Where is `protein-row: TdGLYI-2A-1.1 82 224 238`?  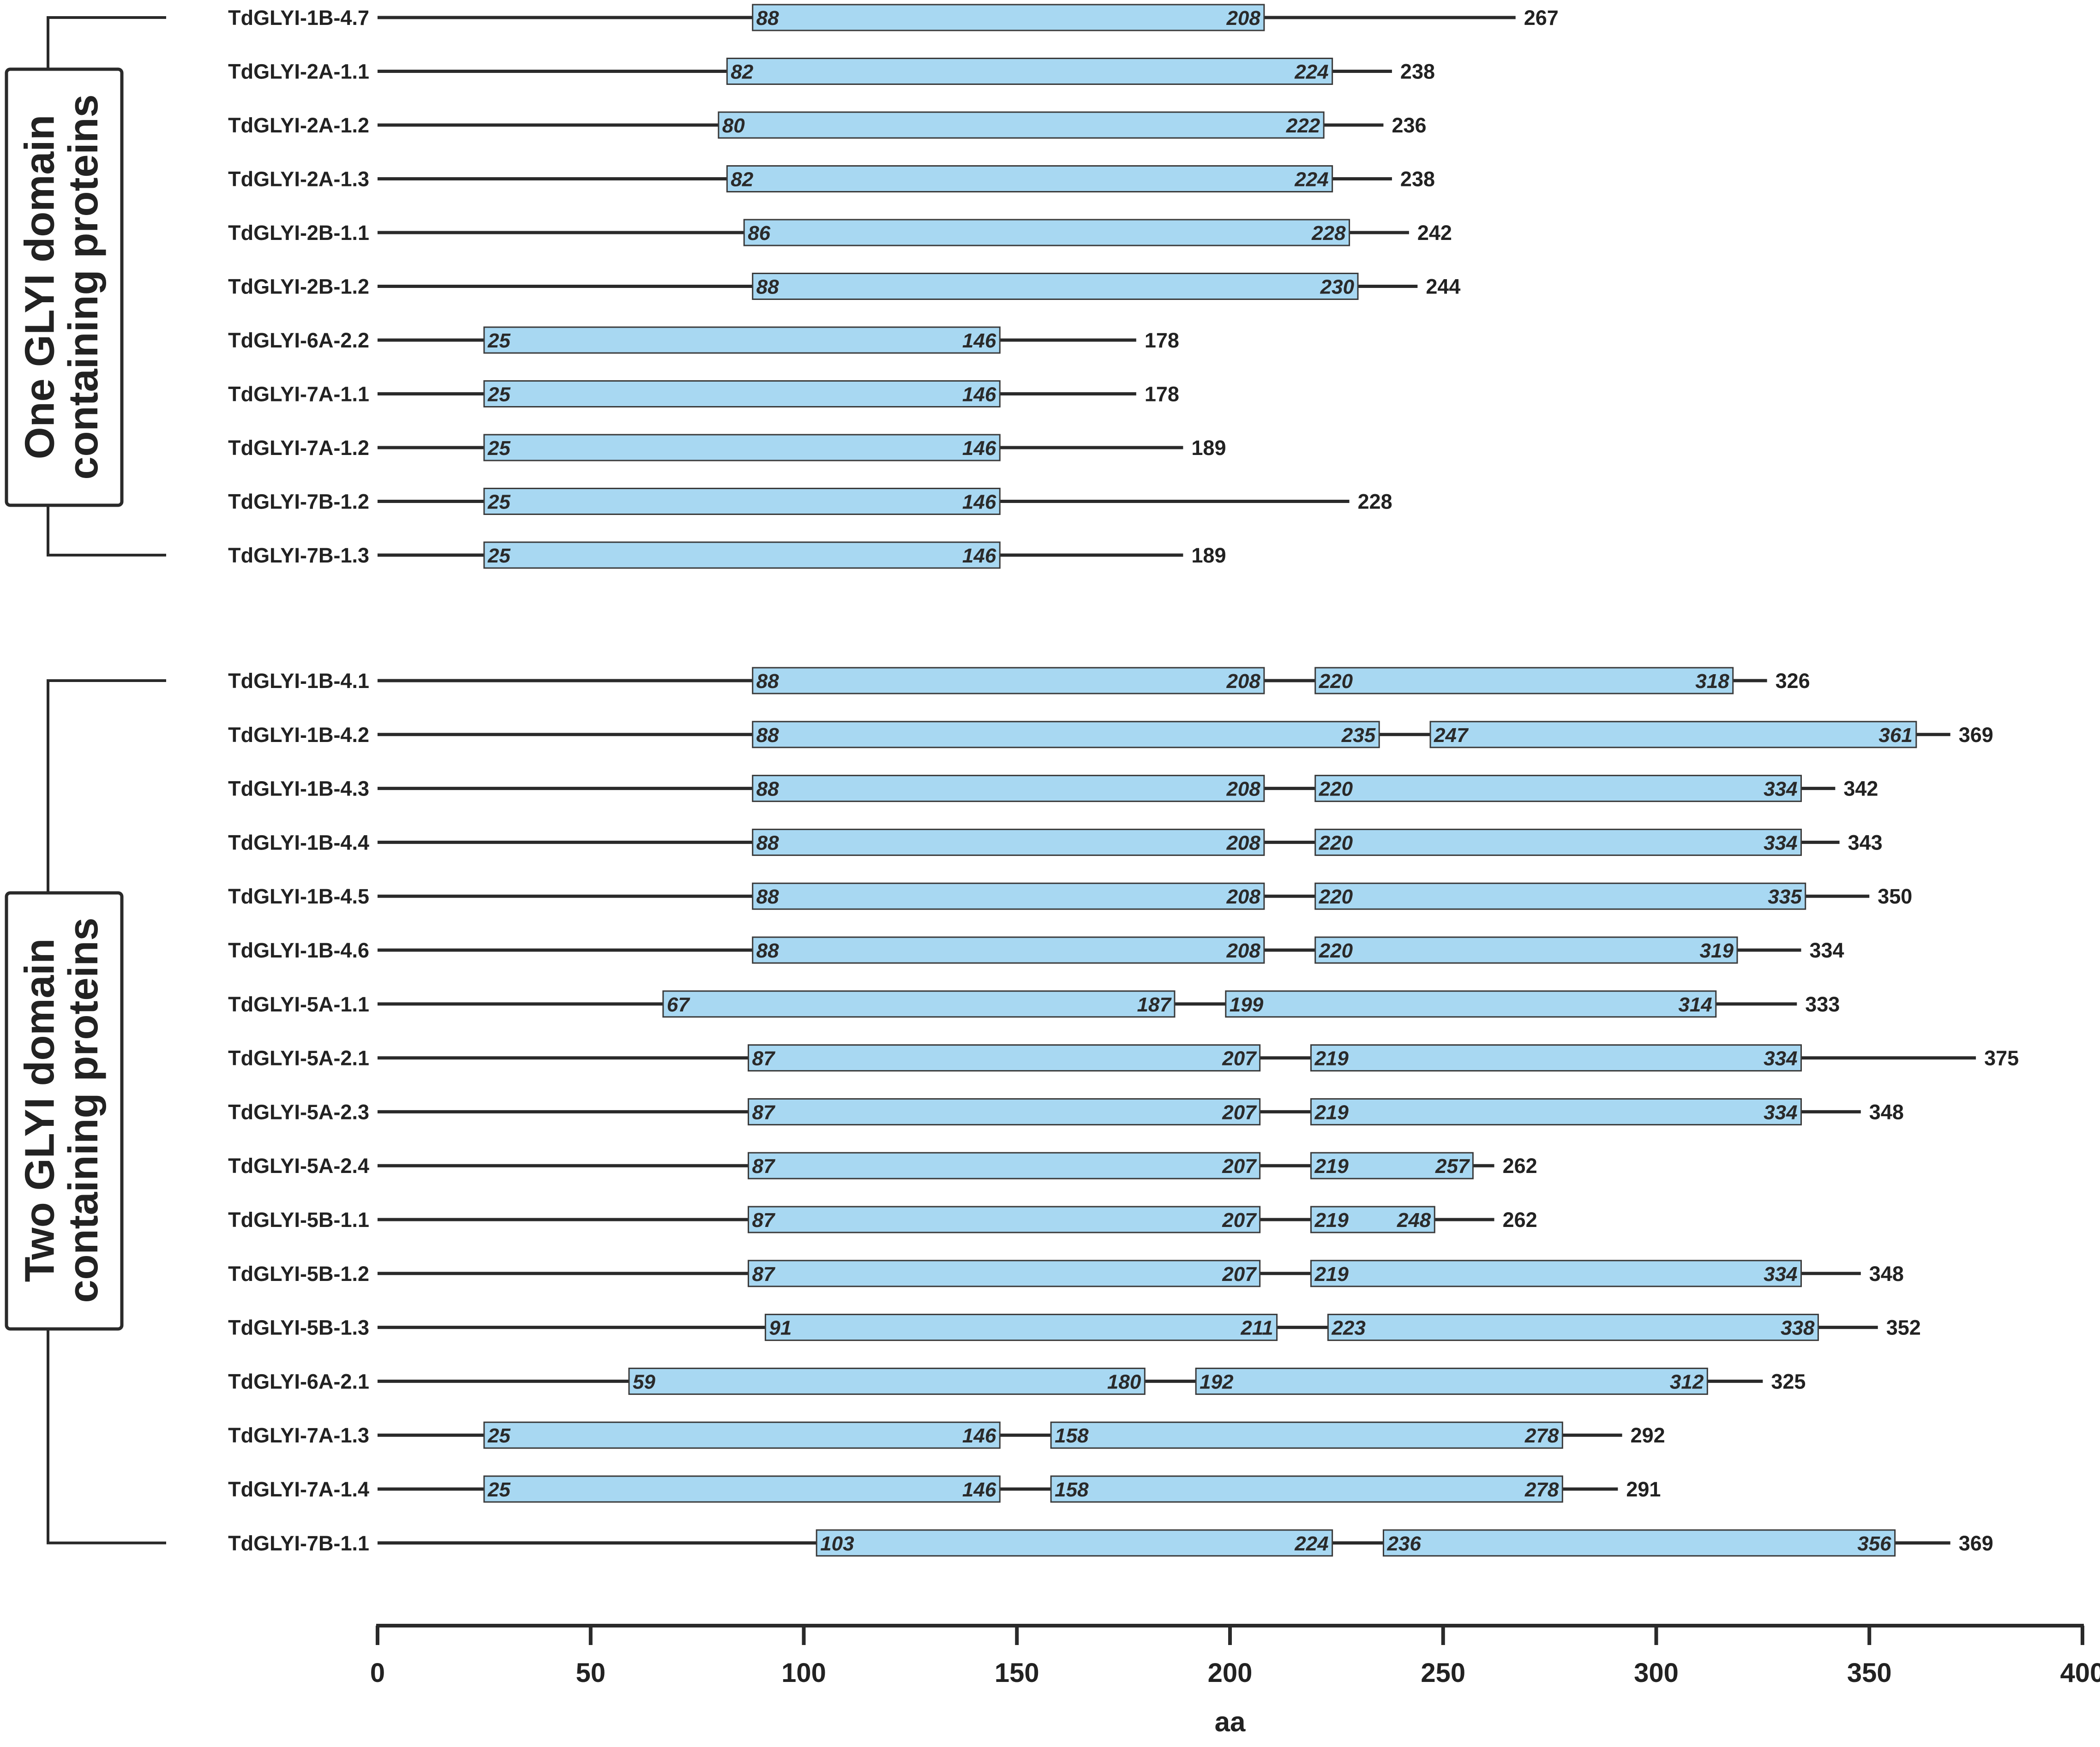
protein-row: TdGLYI-2A-1.1 82 224 238 is located at coordinates (831, 71).